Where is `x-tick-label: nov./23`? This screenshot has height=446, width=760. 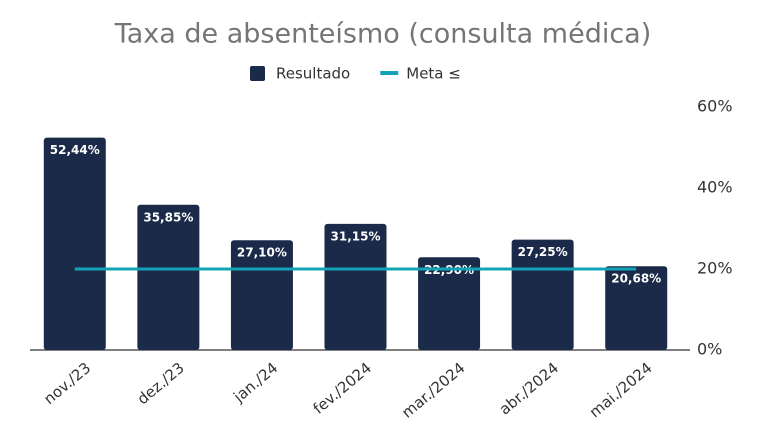
x-tick-label: nov./23 is located at coordinates (67, 383).